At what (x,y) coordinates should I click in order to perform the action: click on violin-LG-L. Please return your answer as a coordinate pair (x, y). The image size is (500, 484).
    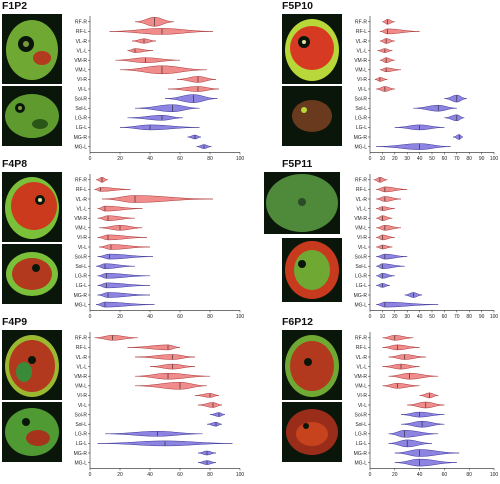
    Looking at the image, I should click on (159, 127).